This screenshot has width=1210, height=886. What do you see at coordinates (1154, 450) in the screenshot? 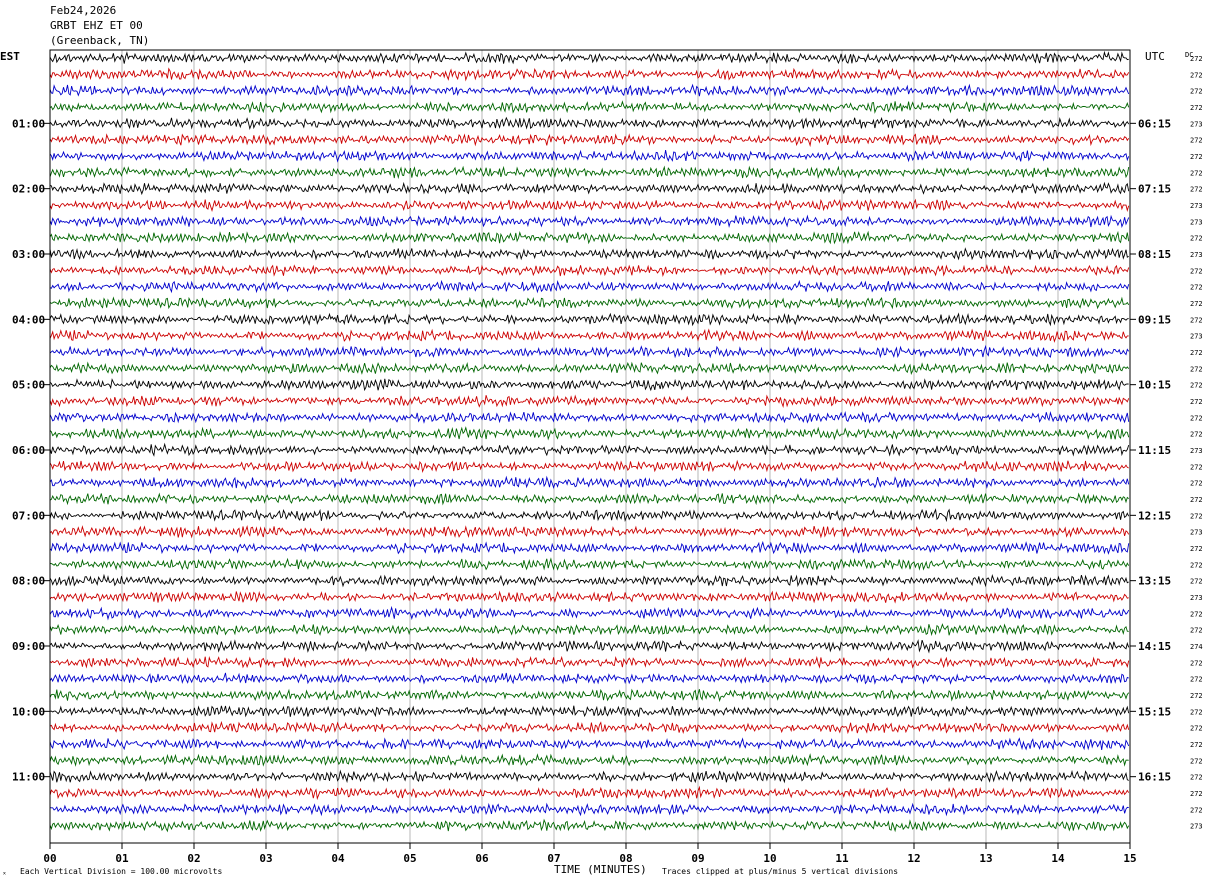
I see `right-hour-label: 11:15` at bounding box center [1154, 450].